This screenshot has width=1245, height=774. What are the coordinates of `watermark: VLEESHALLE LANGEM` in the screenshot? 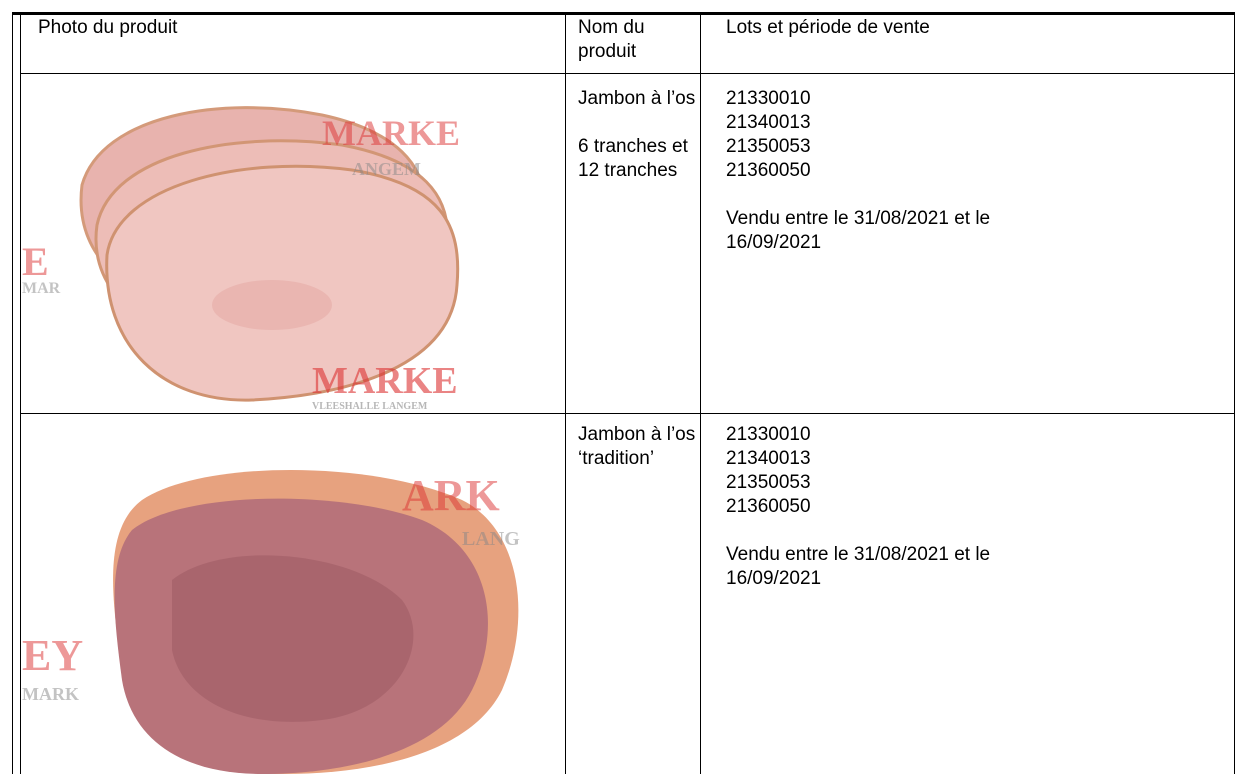 It's located at (370, 406).